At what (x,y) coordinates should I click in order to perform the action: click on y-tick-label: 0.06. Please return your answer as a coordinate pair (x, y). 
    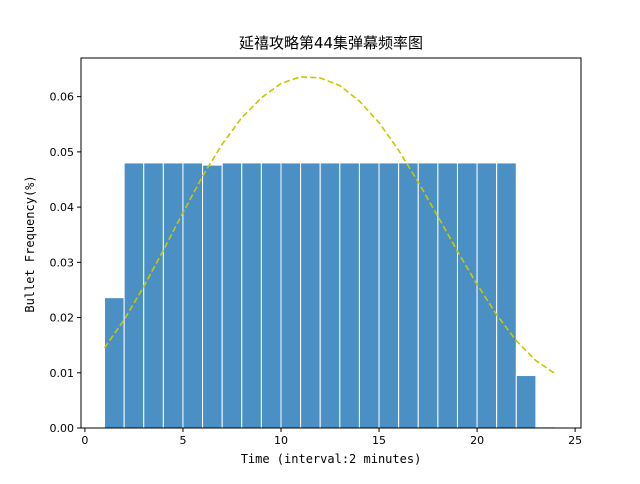
    Looking at the image, I should click on (62, 97).